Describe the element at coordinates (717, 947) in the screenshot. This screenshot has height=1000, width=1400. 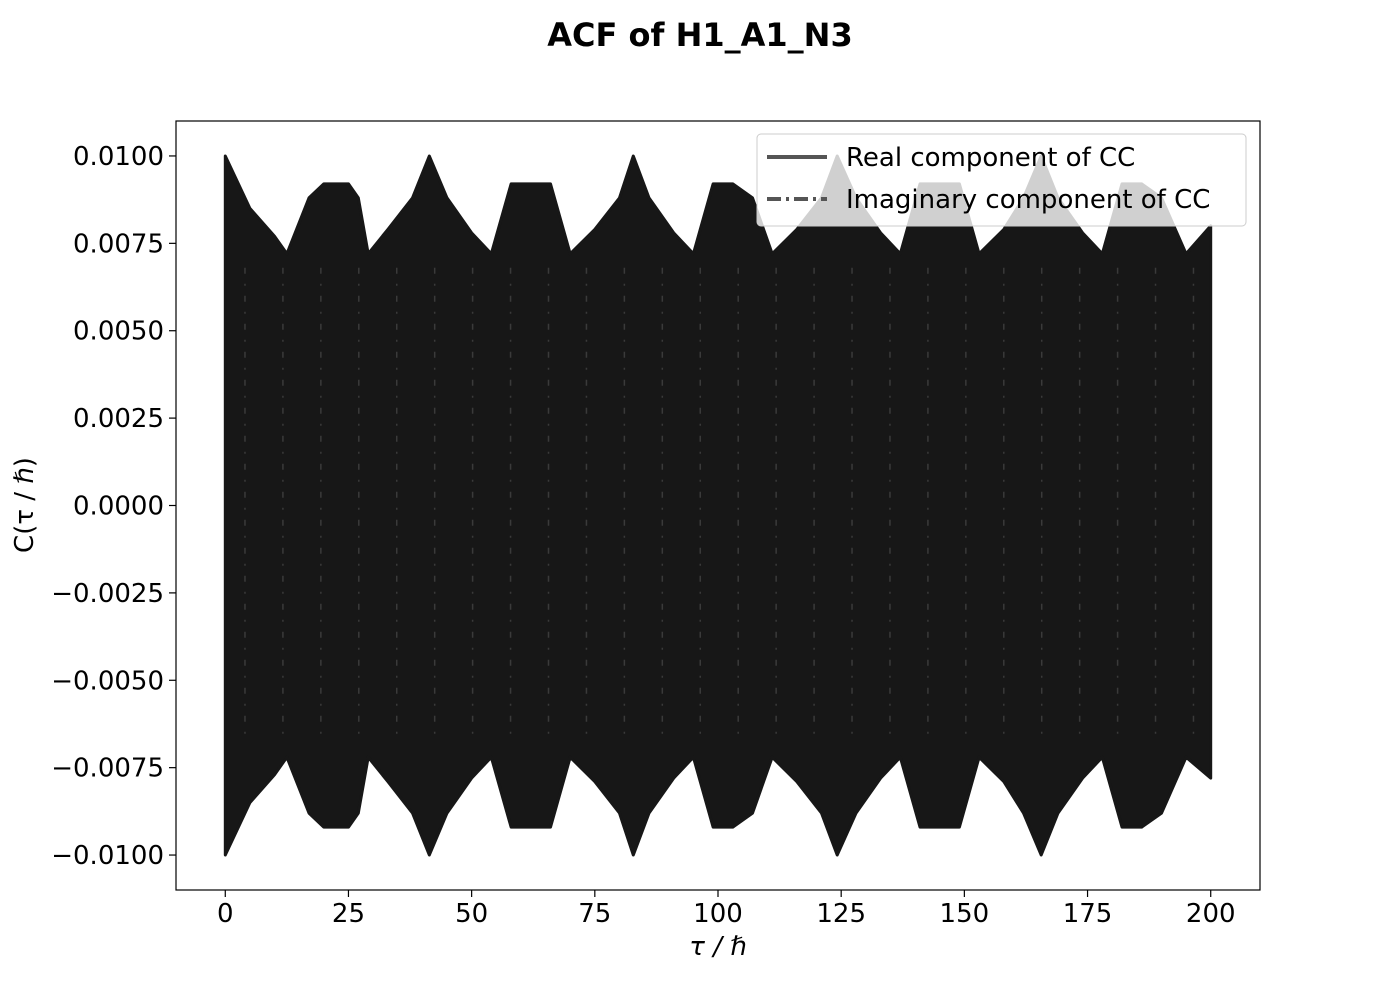
I see `x-axis-label: τ / ℏ` at that location.